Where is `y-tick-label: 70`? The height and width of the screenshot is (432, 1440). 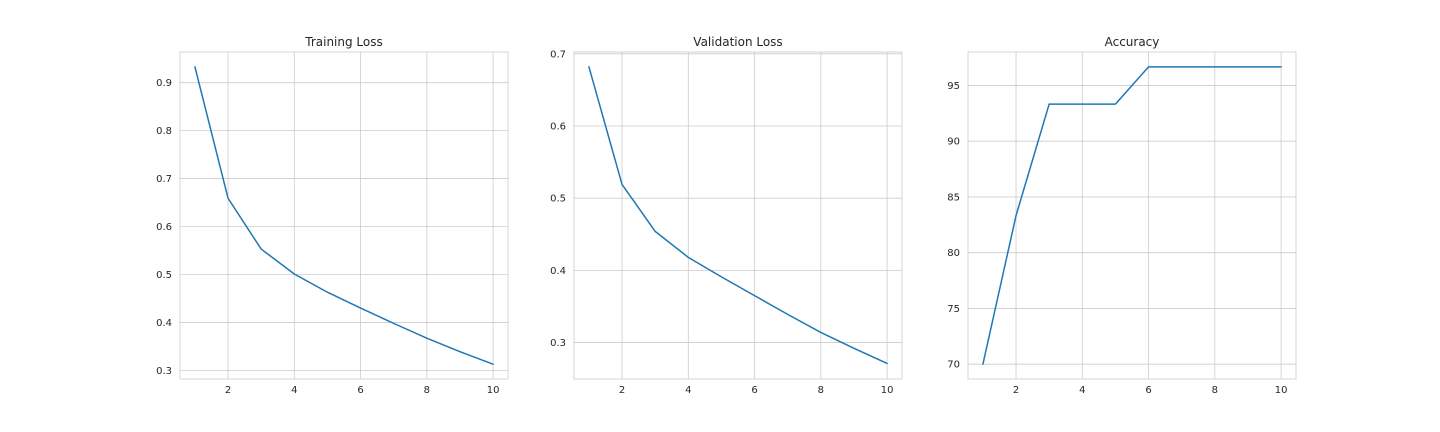
y-tick-label: 70 is located at coordinates (953, 365).